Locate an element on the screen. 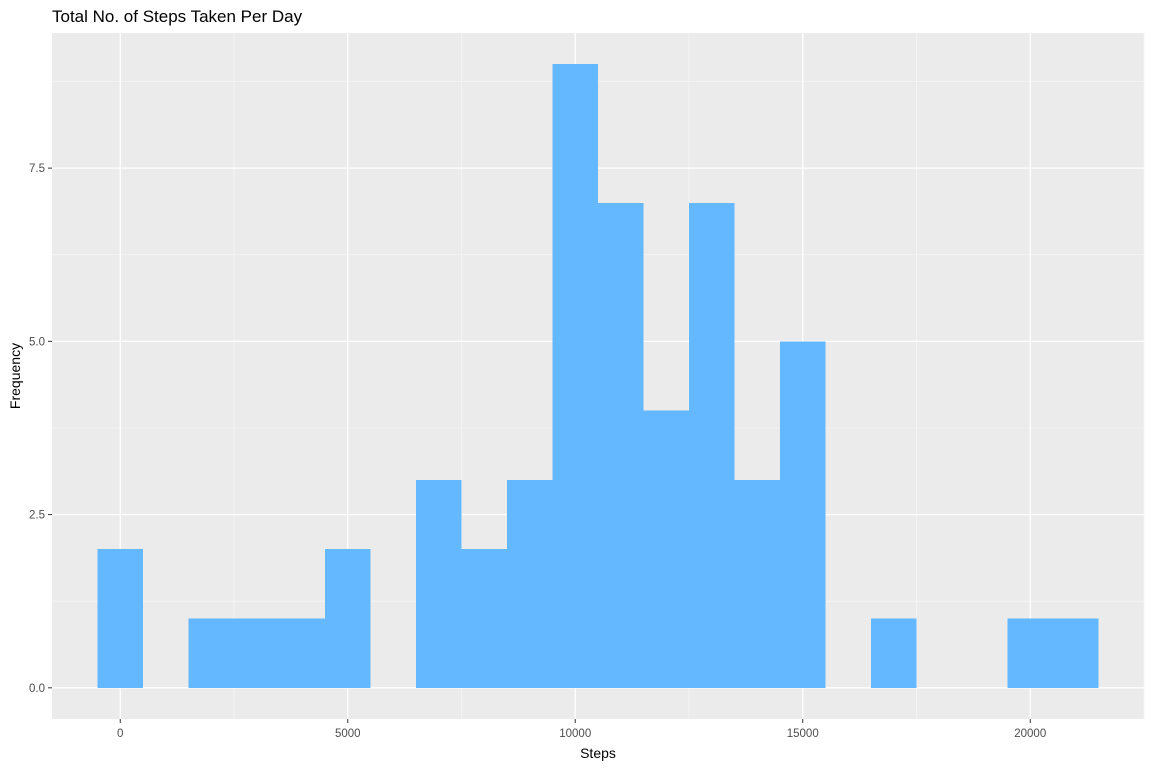 The image size is (1152, 768). x-tick-label: 20000 is located at coordinates (1030, 734).